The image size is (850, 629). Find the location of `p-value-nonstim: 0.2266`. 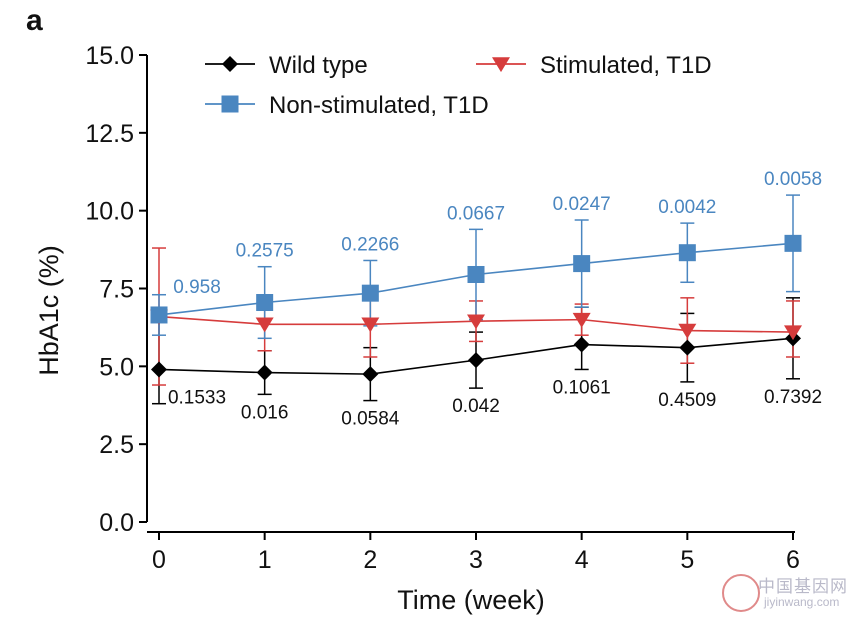

p-value-nonstim: 0.2266 is located at coordinates (370, 244).